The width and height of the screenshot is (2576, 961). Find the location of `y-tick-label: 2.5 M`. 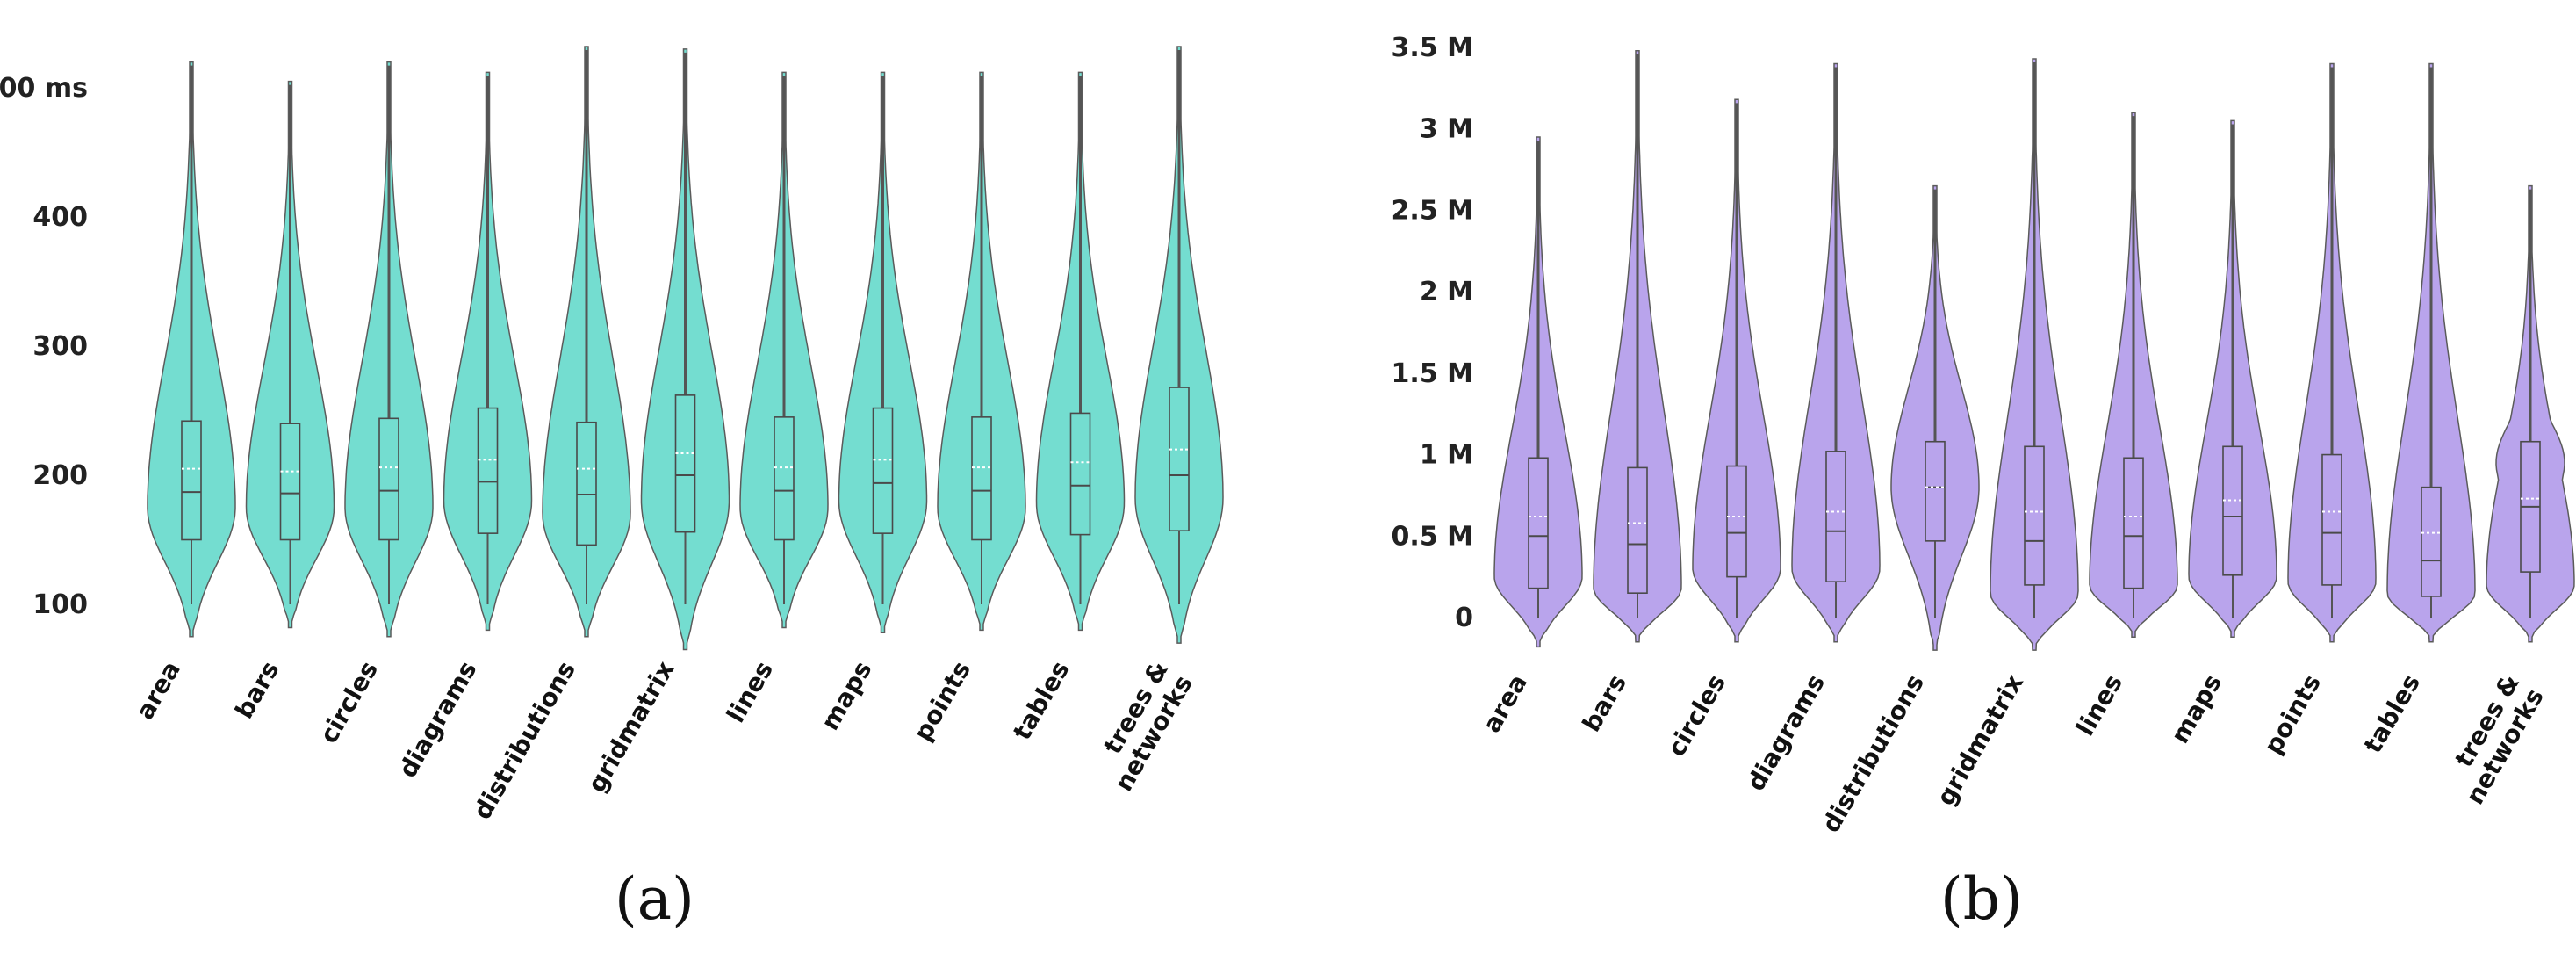

y-tick-label: 2.5 M is located at coordinates (1432, 210).